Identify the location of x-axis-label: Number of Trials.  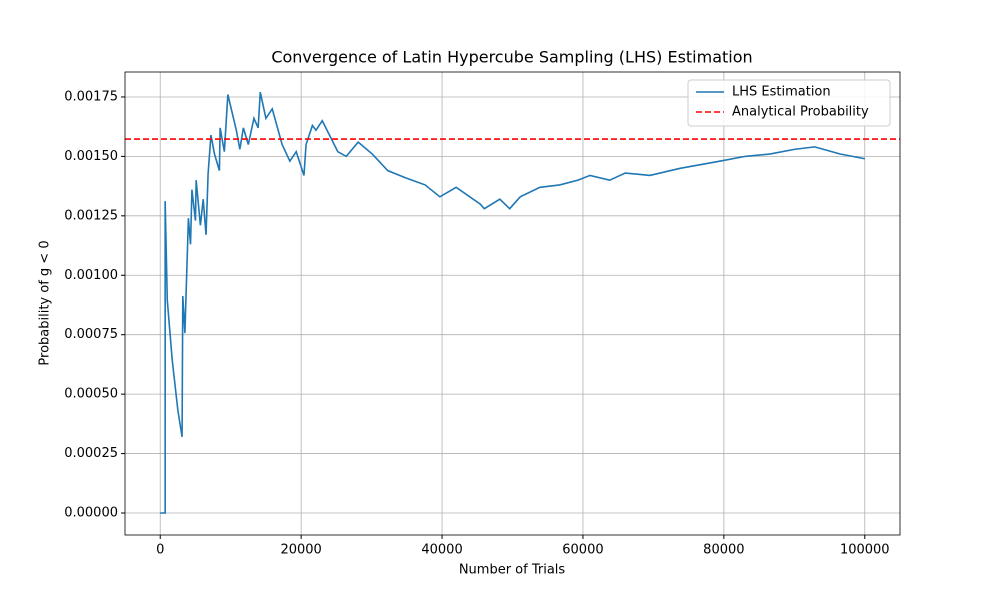
(512, 570).